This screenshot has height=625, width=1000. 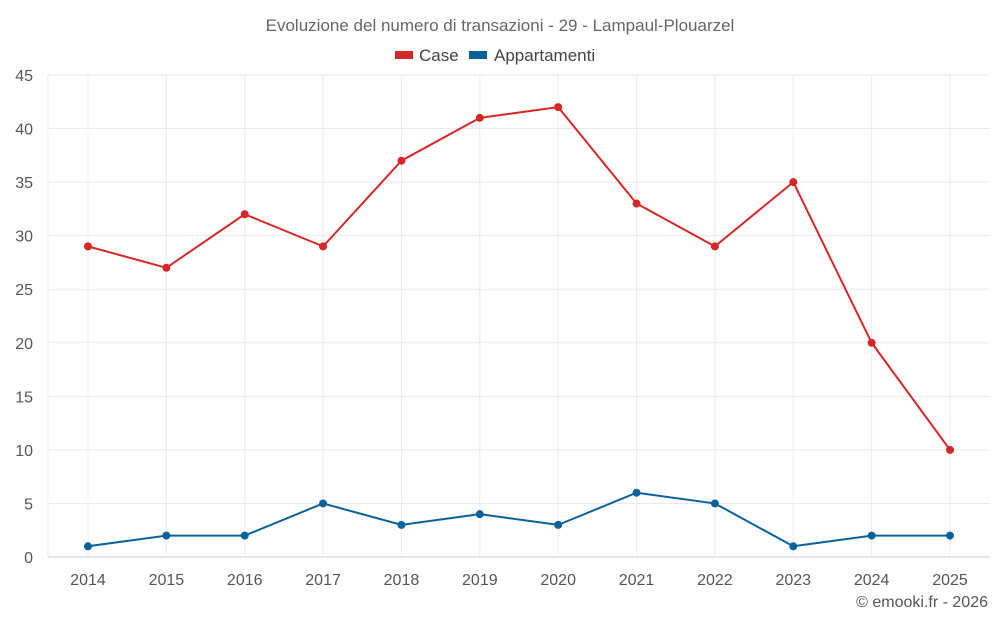 What do you see at coordinates (544, 55) in the screenshot?
I see `legend-label-appartamenti: Appartamenti` at bounding box center [544, 55].